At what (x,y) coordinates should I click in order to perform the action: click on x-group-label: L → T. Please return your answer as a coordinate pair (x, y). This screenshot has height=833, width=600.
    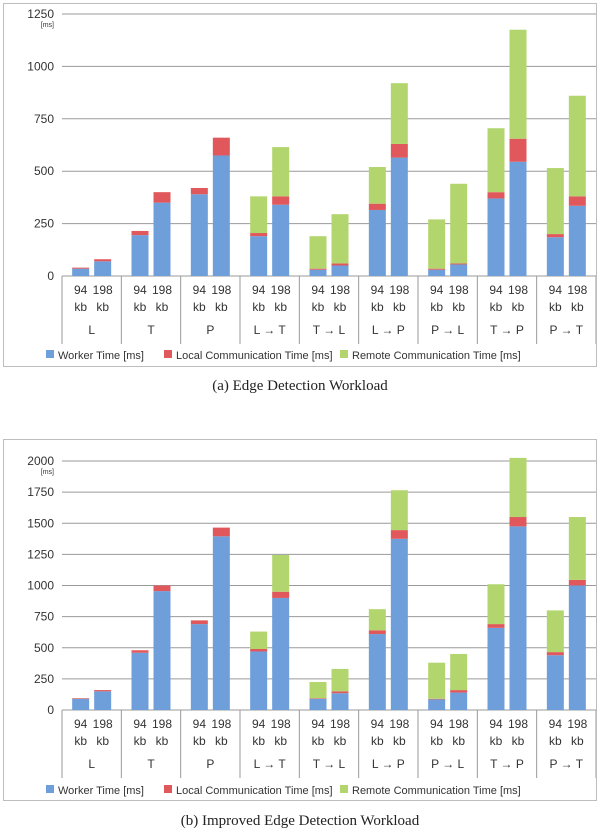
    Looking at the image, I should click on (270, 764).